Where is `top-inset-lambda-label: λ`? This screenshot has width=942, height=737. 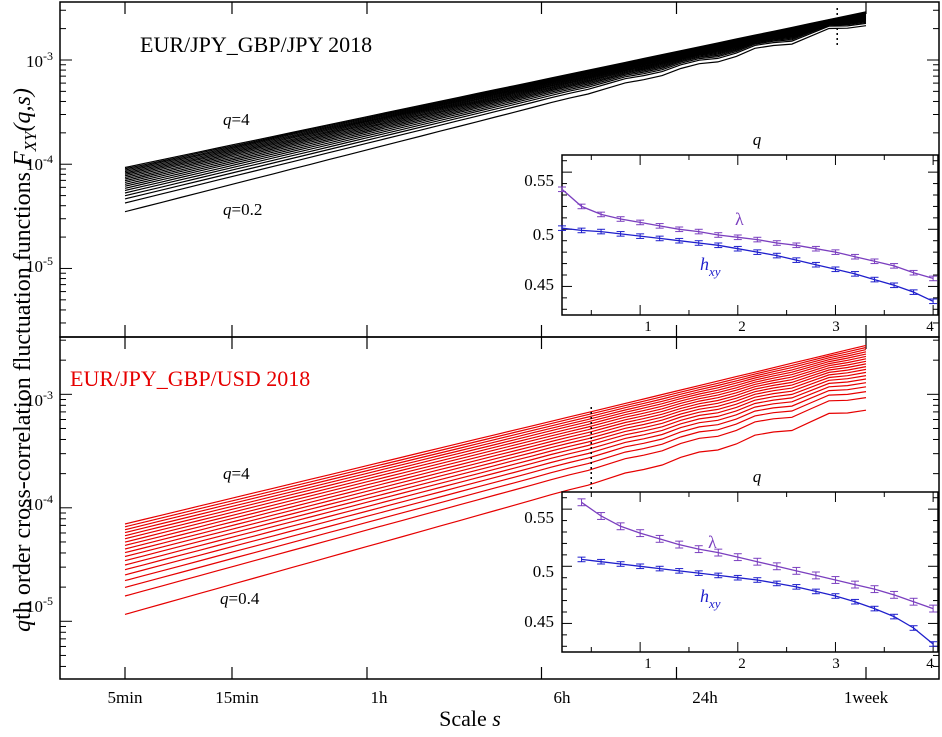 top-inset-lambda-label: λ is located at coordinates (739, 219).